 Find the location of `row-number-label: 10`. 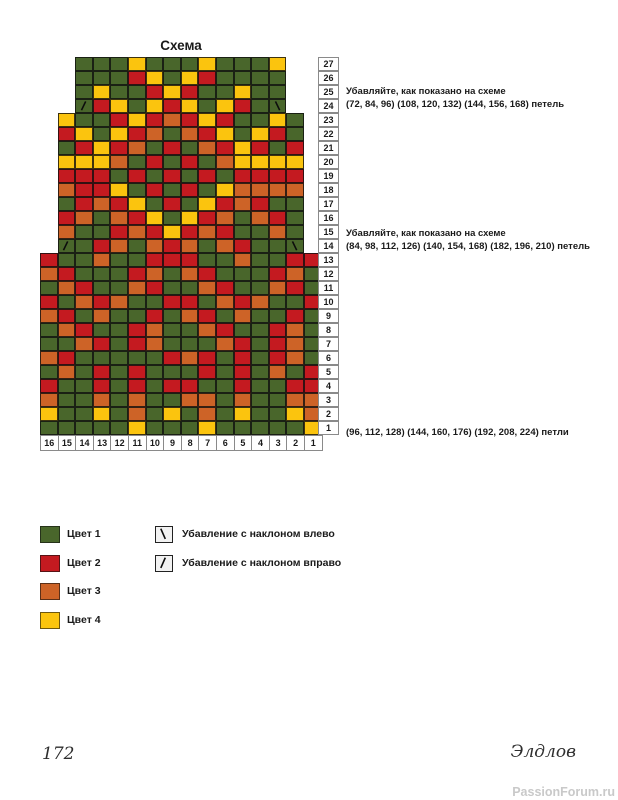

row-number-label: 10 is located at coordinates (328, 302).